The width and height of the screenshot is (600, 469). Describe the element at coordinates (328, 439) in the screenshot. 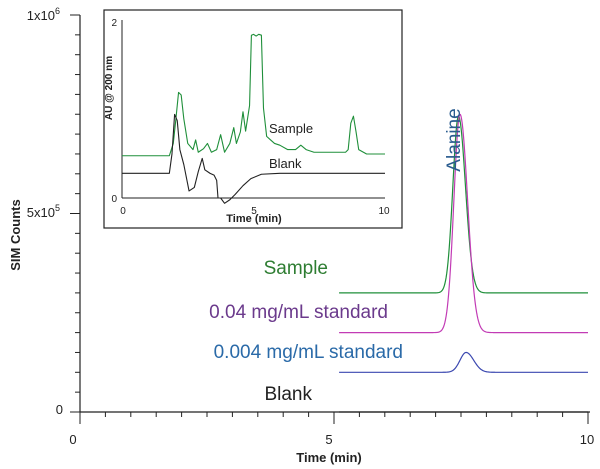

I see `main-x-tick-label: 5` at that location.